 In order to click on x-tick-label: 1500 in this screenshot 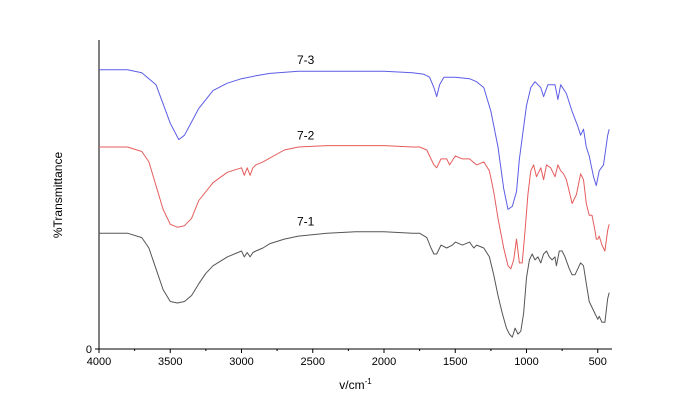, I will do `click(455, 362)`.